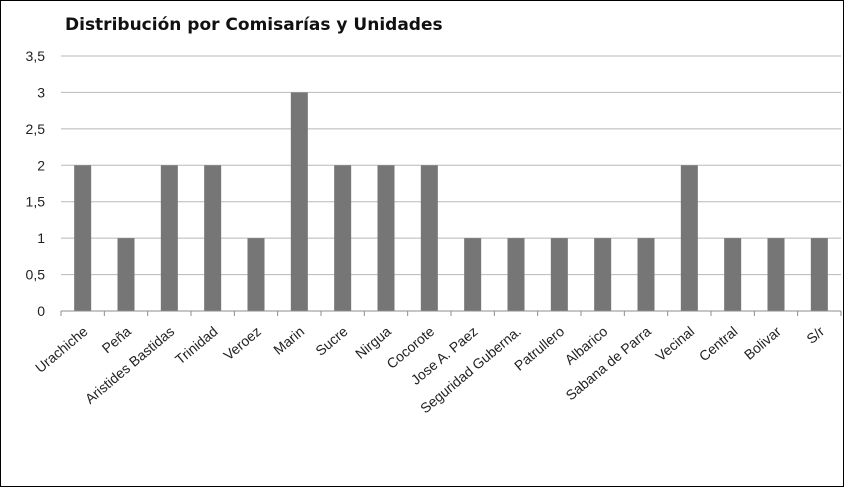 This screenshot has height=487, width=844. Describe the element at coordinates (116, 339) in the screenshot. I see `x-tick-label: Peña` at that location.